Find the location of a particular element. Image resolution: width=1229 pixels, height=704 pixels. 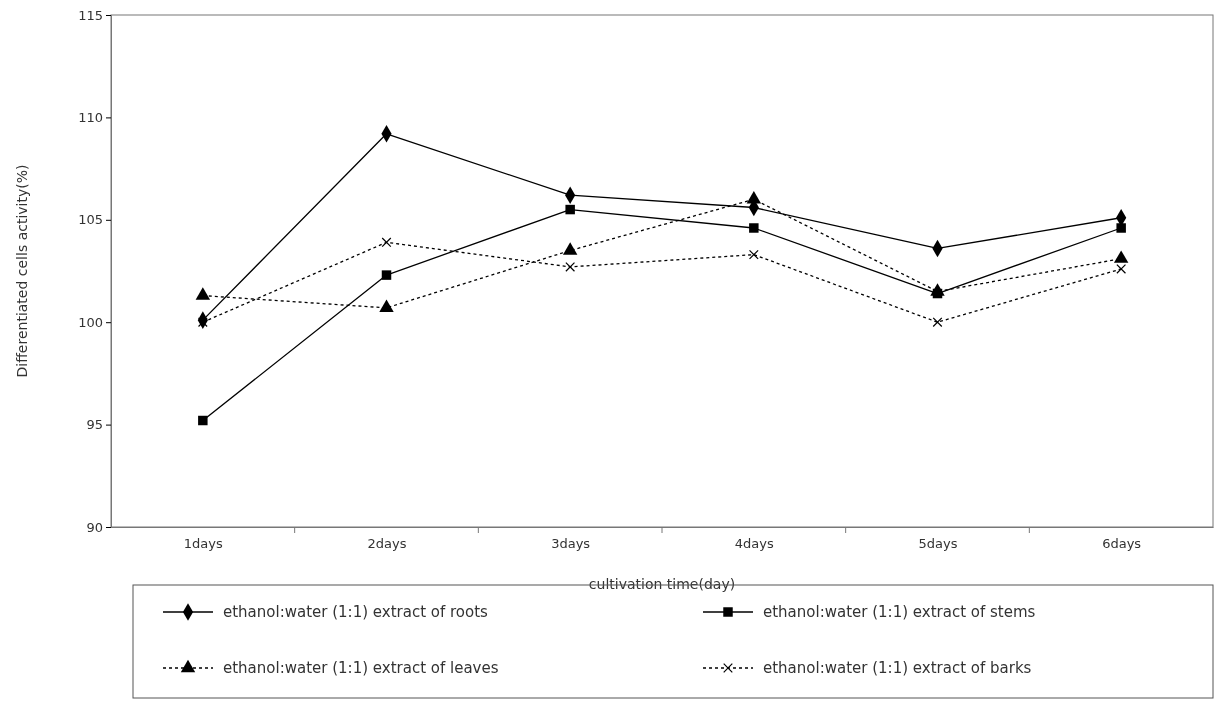

y-tick-label: 105 is located at coordinates (90, 220).